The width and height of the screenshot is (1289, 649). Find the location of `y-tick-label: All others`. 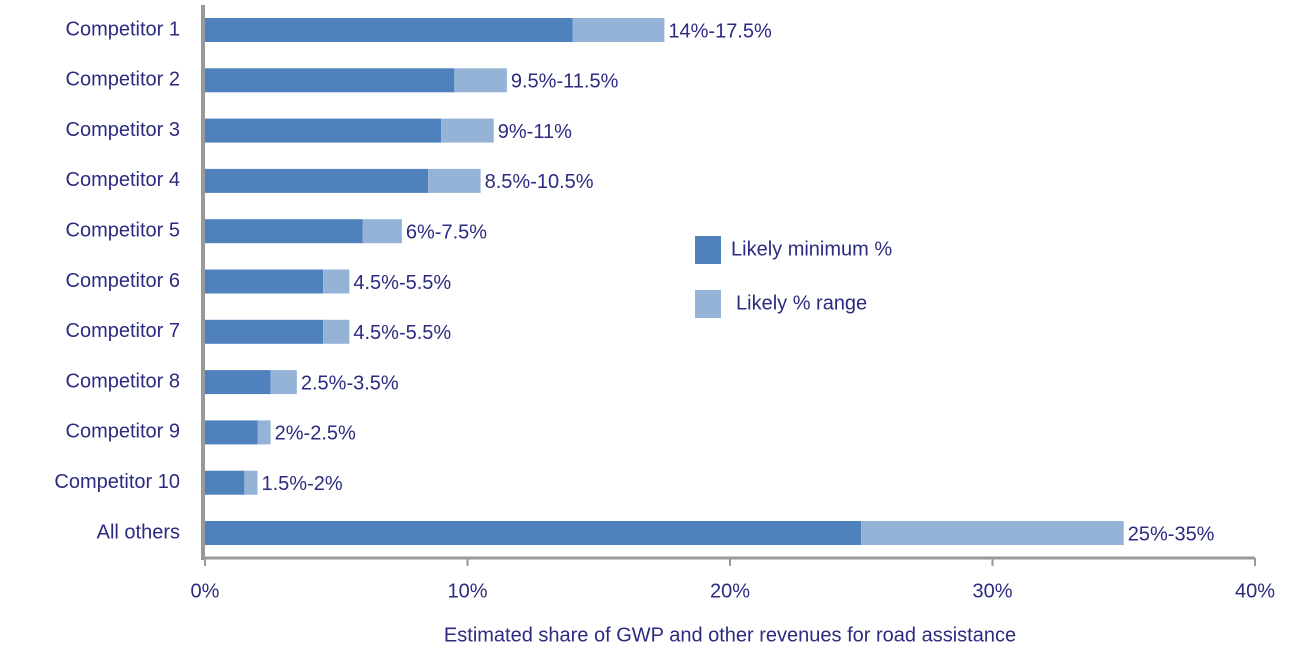

y-tick-label: All others is located at coordinates (138, 532).